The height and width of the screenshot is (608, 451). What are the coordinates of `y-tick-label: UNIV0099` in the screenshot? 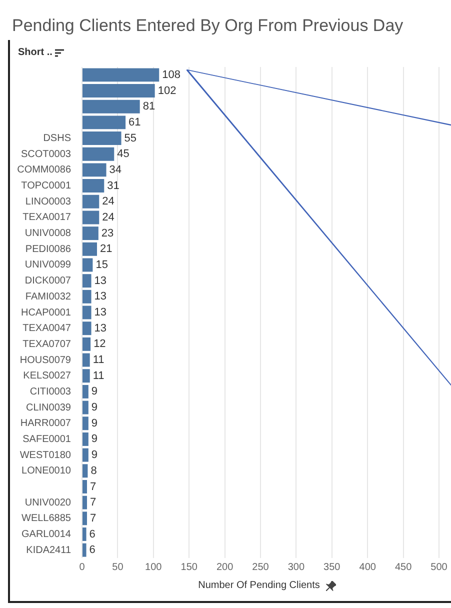 It's located at (48, 265).